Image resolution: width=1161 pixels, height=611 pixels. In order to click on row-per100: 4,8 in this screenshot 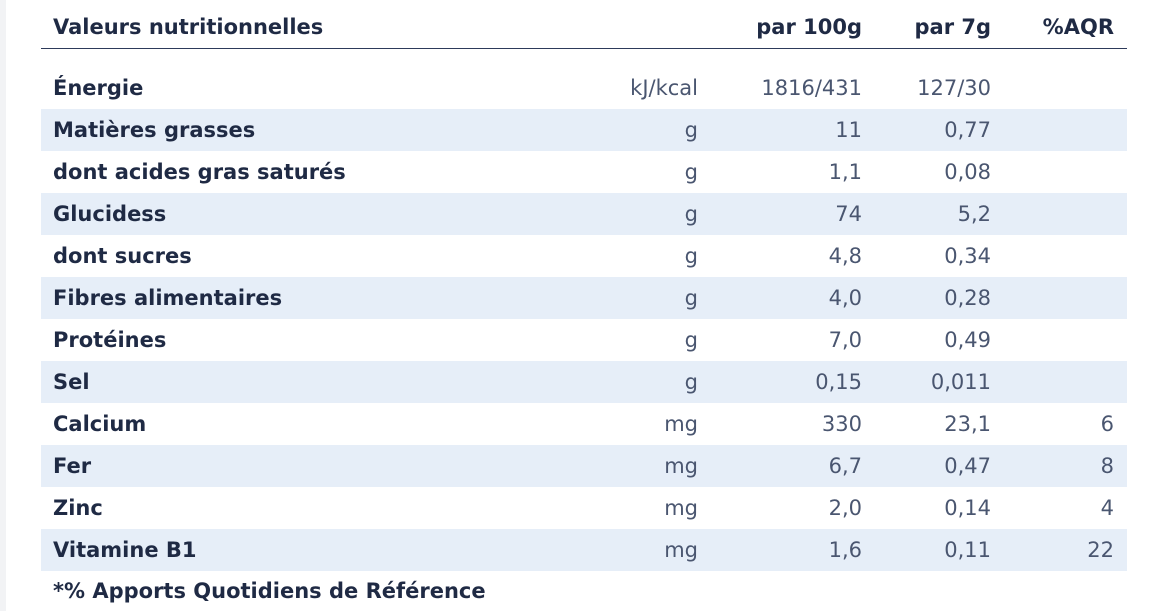, I will do `click(845, 256)`.